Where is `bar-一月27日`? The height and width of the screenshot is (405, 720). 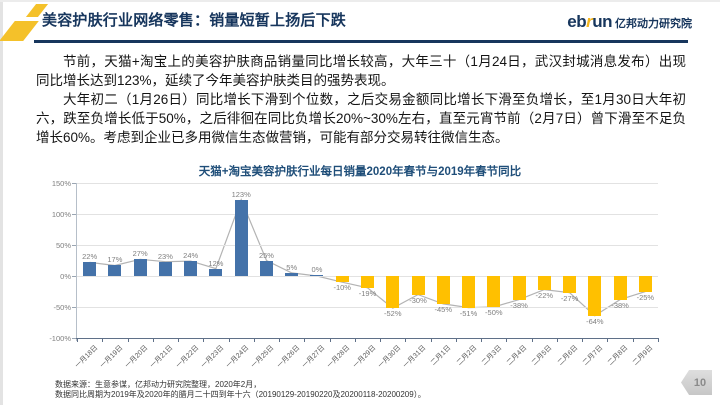 bar-一月27日 is located at coordinates (317, 275).